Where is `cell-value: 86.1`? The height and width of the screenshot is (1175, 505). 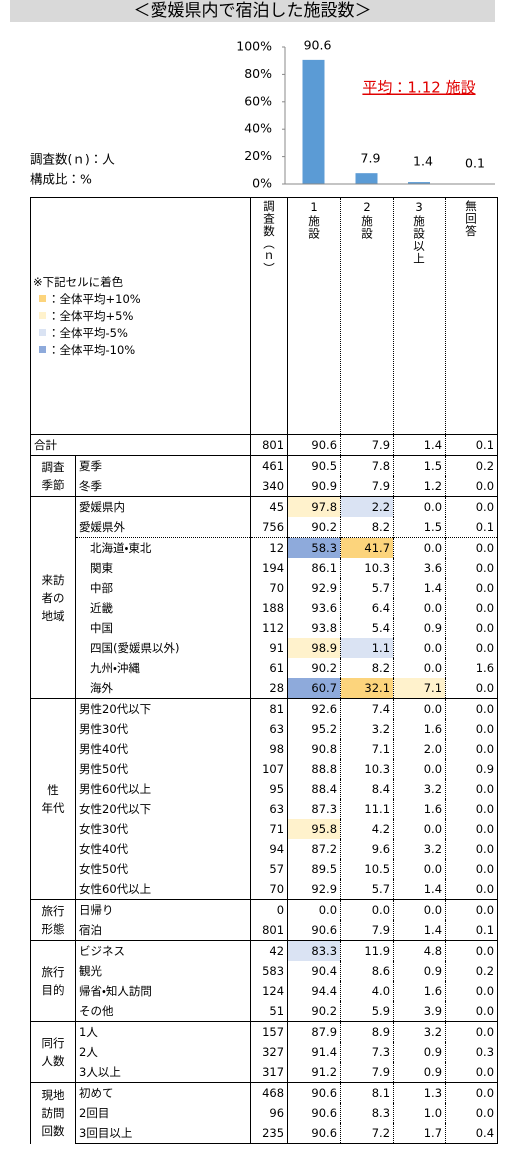
cell-value: 86.1 is located at coordinates (314, 568).